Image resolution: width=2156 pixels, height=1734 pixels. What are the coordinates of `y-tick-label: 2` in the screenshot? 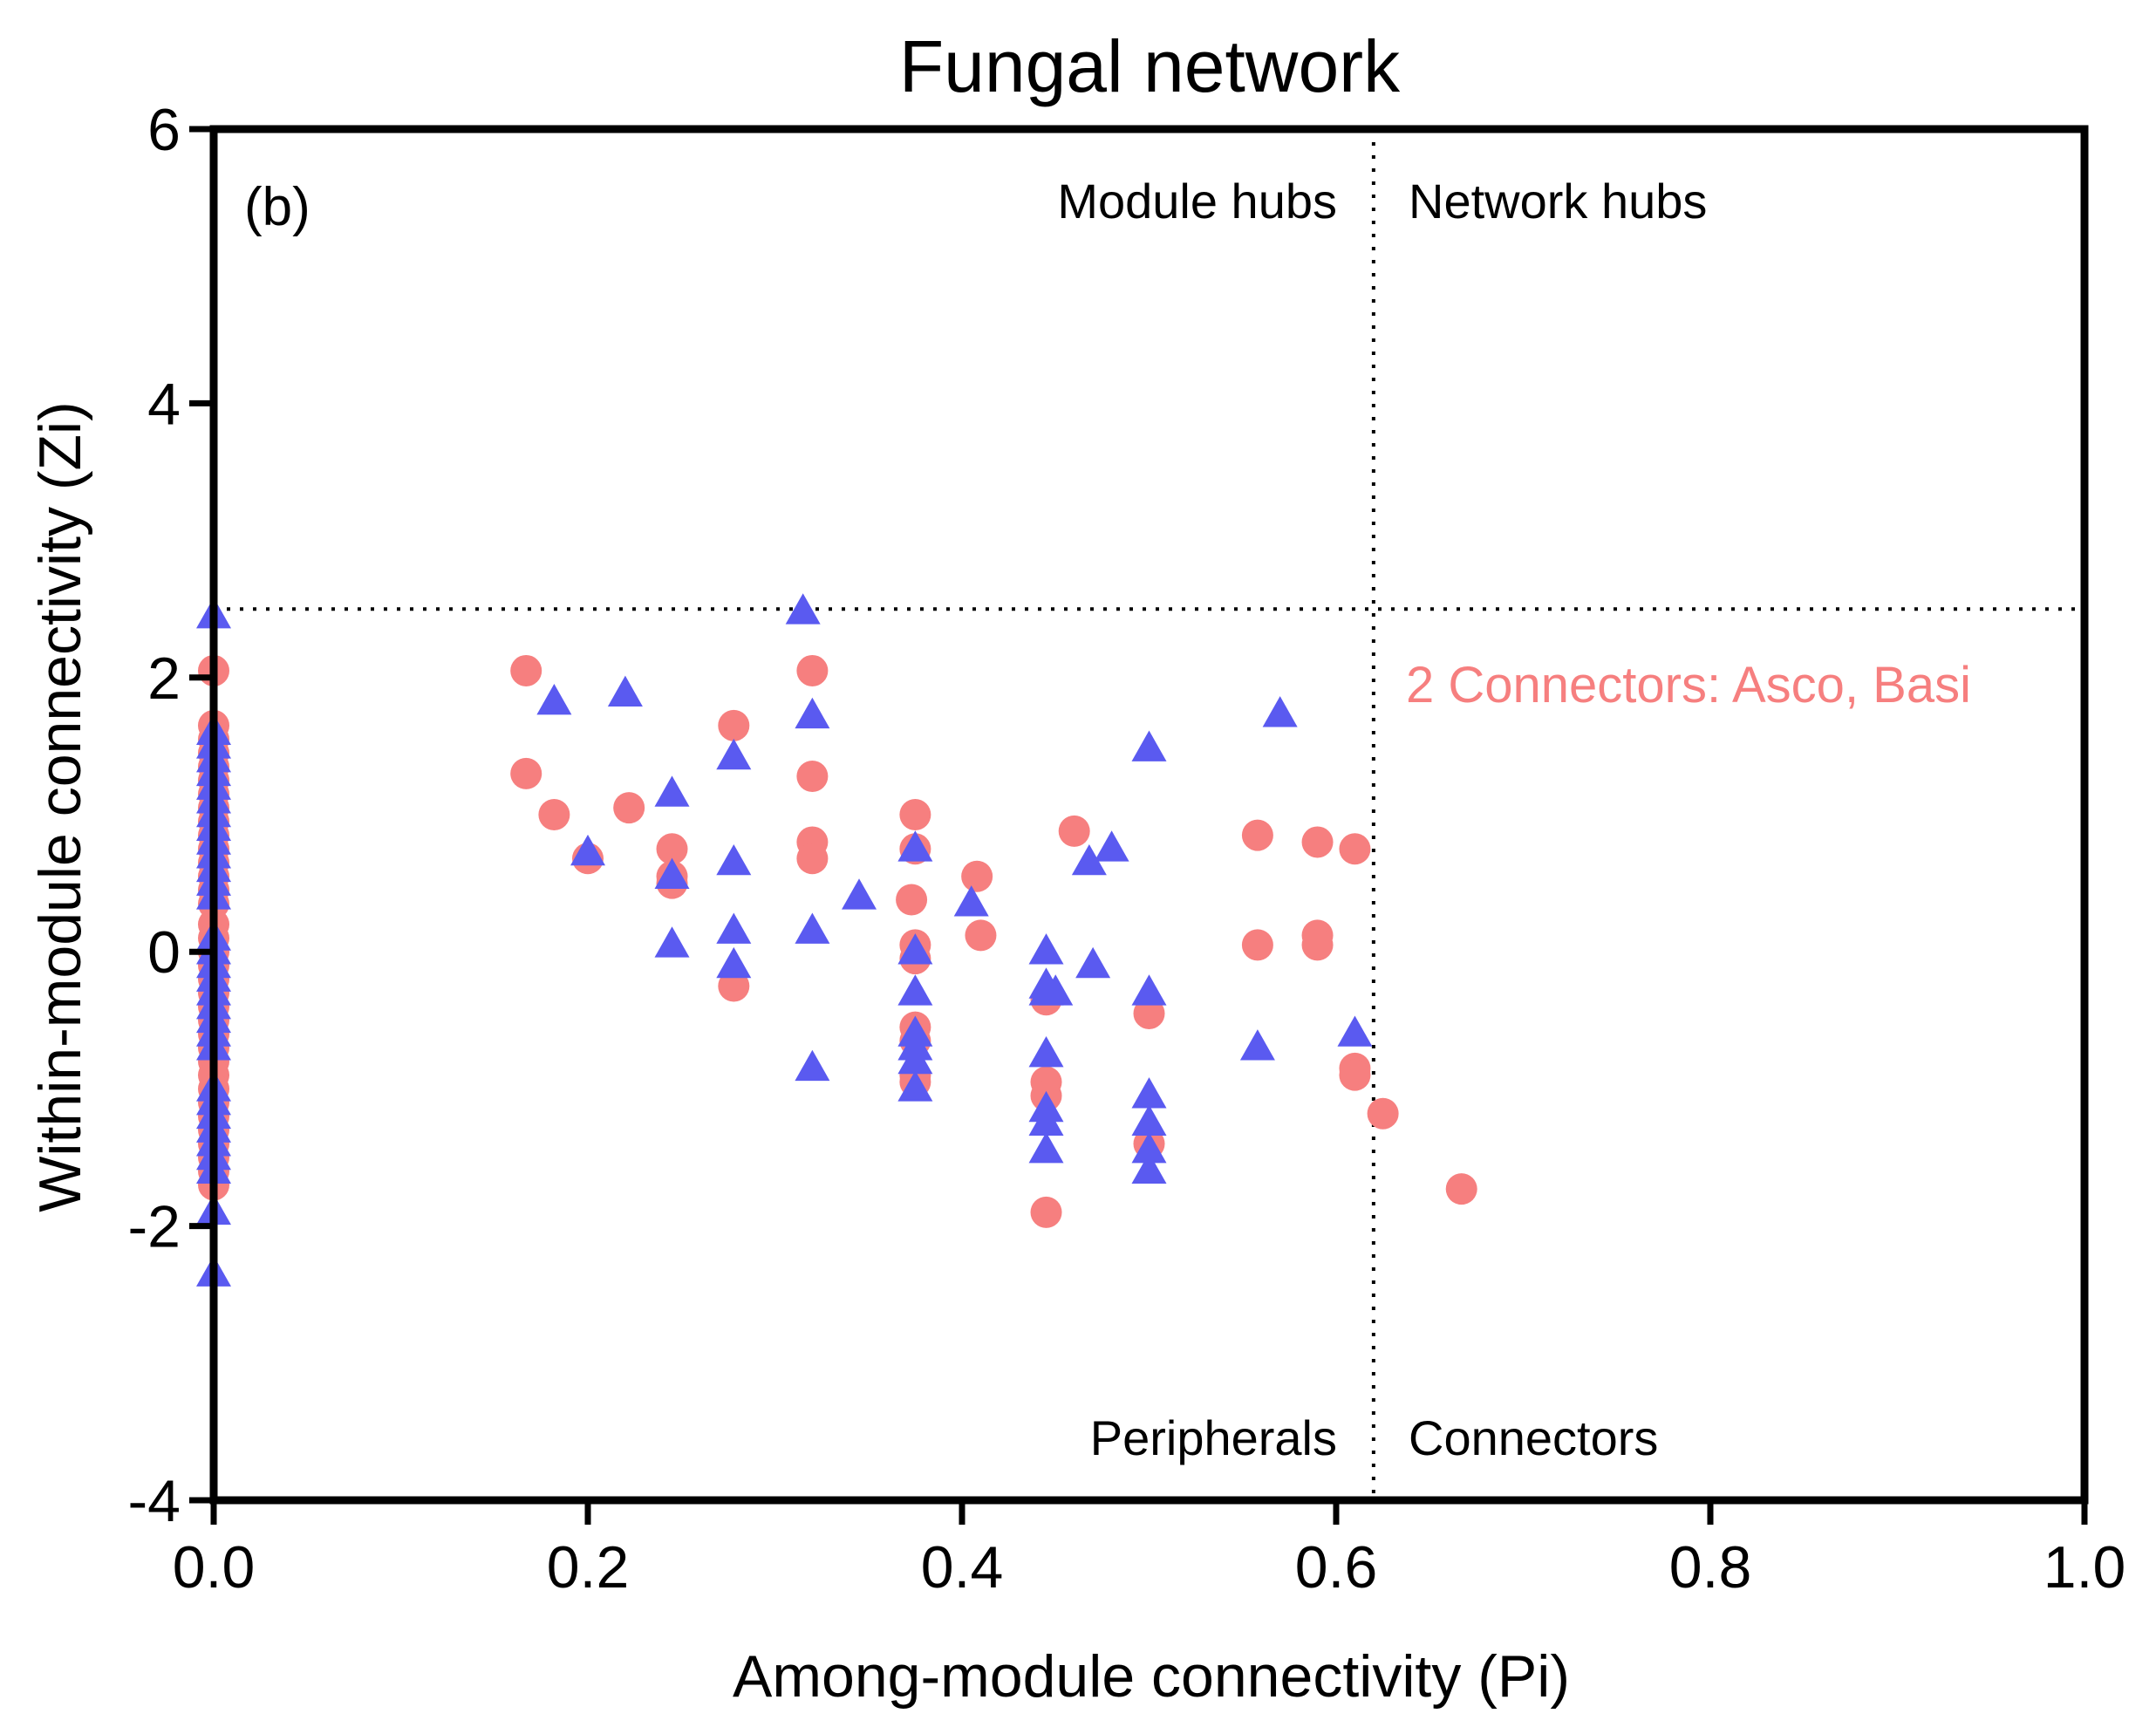 It's located at (164, 678).